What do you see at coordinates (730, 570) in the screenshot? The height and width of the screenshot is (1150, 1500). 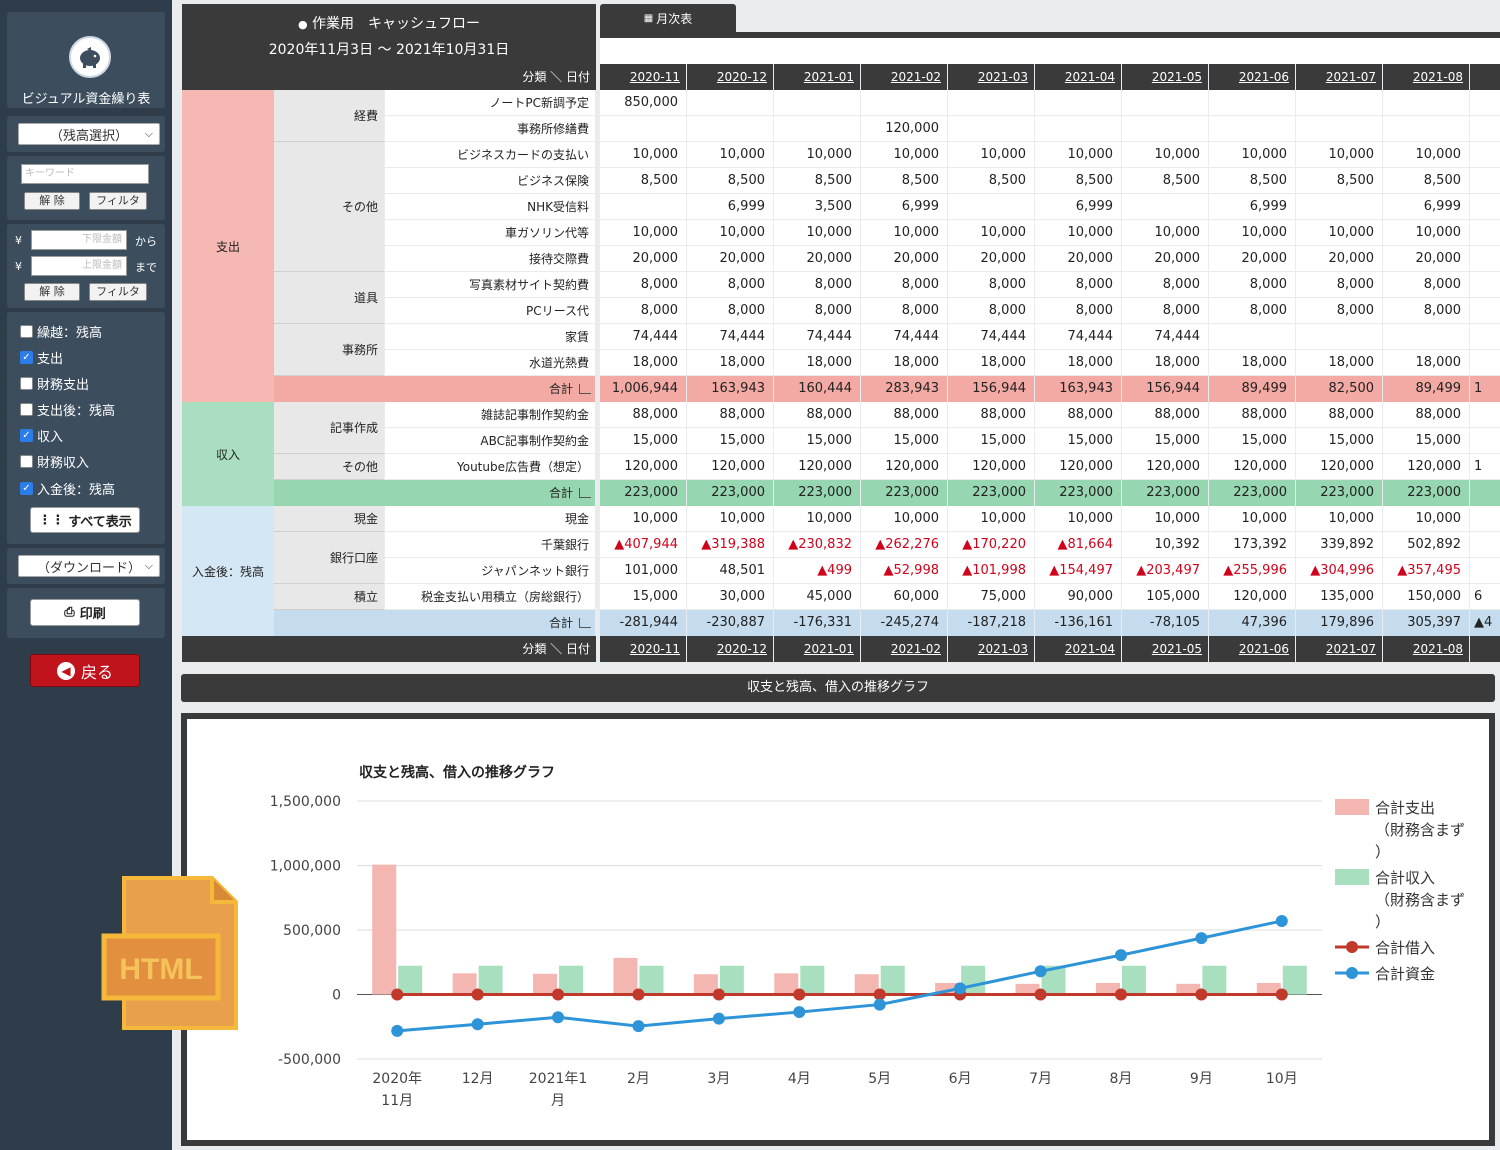 I see `table-cell: 48,501` at bounding box center [730, 570].